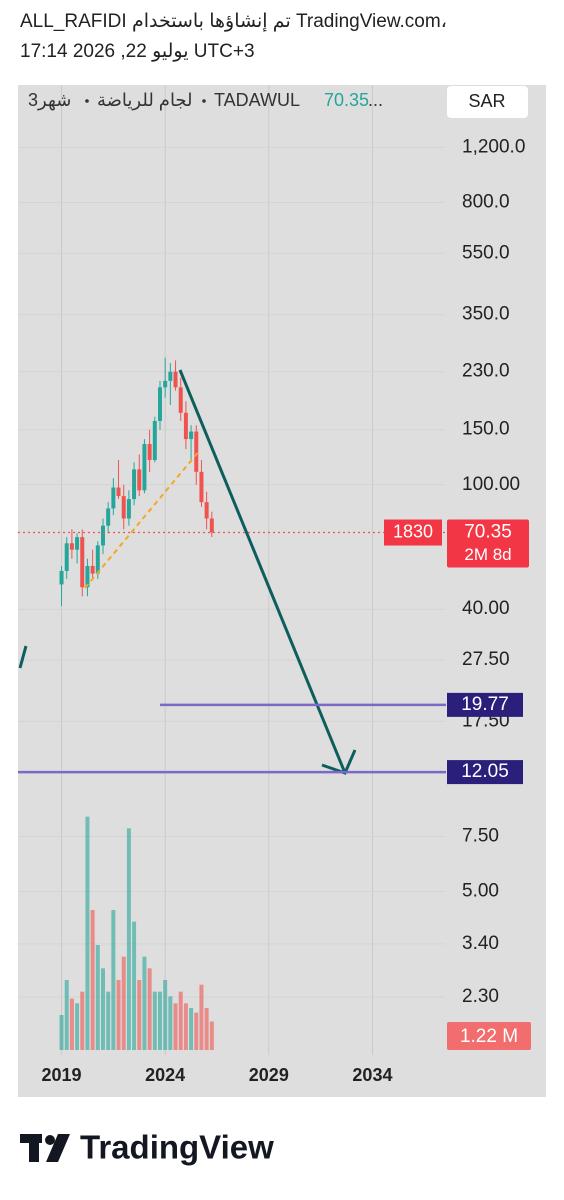 The image size is (564, 1200). What do you see at coordinates (257, 100) in the screenshot?
I see `legend-exchange: TADAWUL` at bounding box center [257, 100].